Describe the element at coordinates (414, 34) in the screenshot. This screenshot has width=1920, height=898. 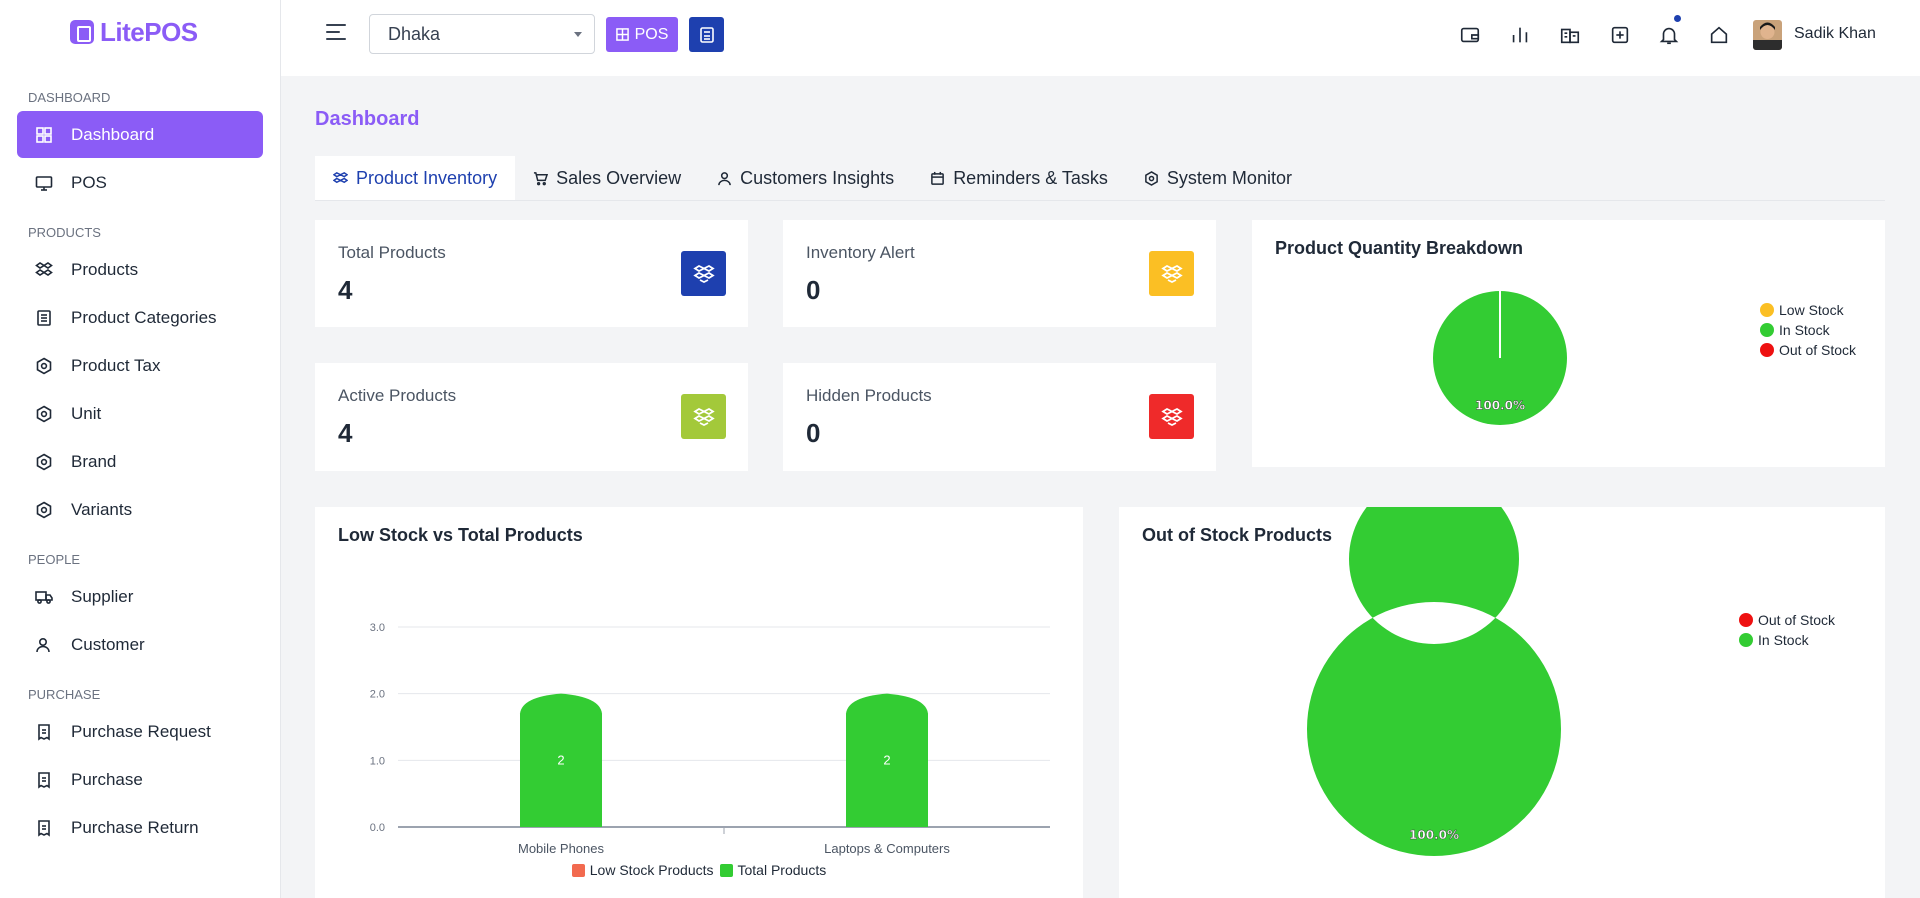
I see `branch-select-value: Dhaka` at that location.